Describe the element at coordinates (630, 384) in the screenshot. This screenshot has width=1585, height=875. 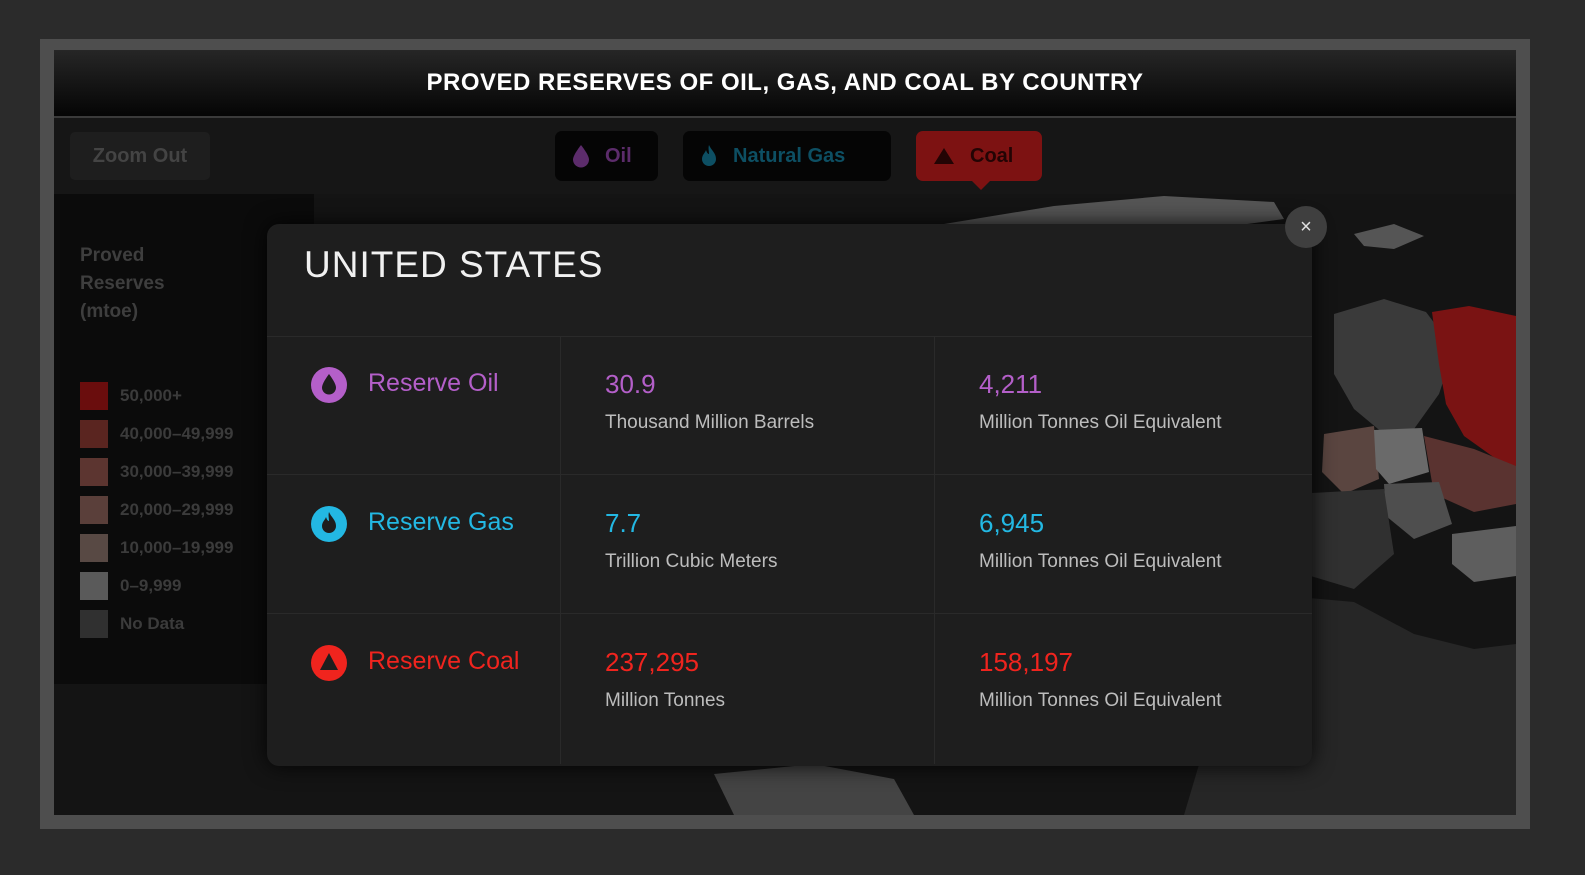
I see `reserve-oil-value: 30.9` at that location.